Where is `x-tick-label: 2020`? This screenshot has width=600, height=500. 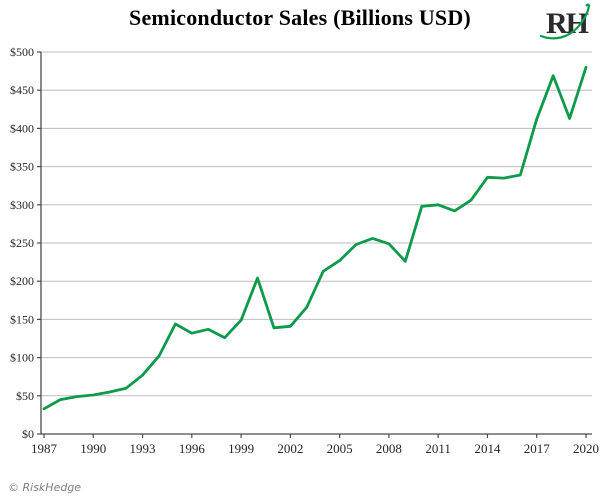 x-tick-label: 2020 is located at coordinates (586, 448).